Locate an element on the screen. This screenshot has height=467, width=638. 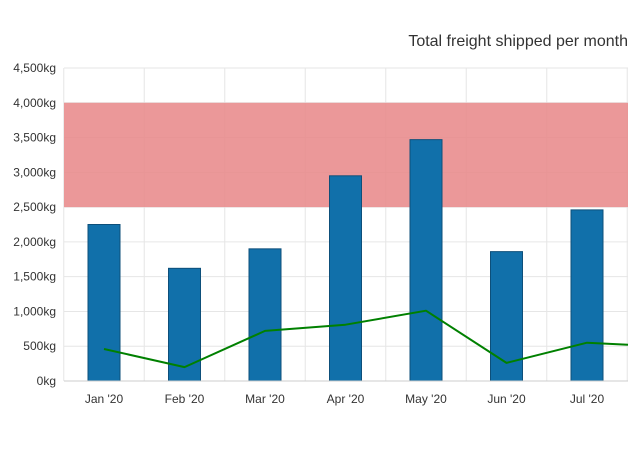
x-tick-label: Jun '20 is located at coordinates (506, 399).